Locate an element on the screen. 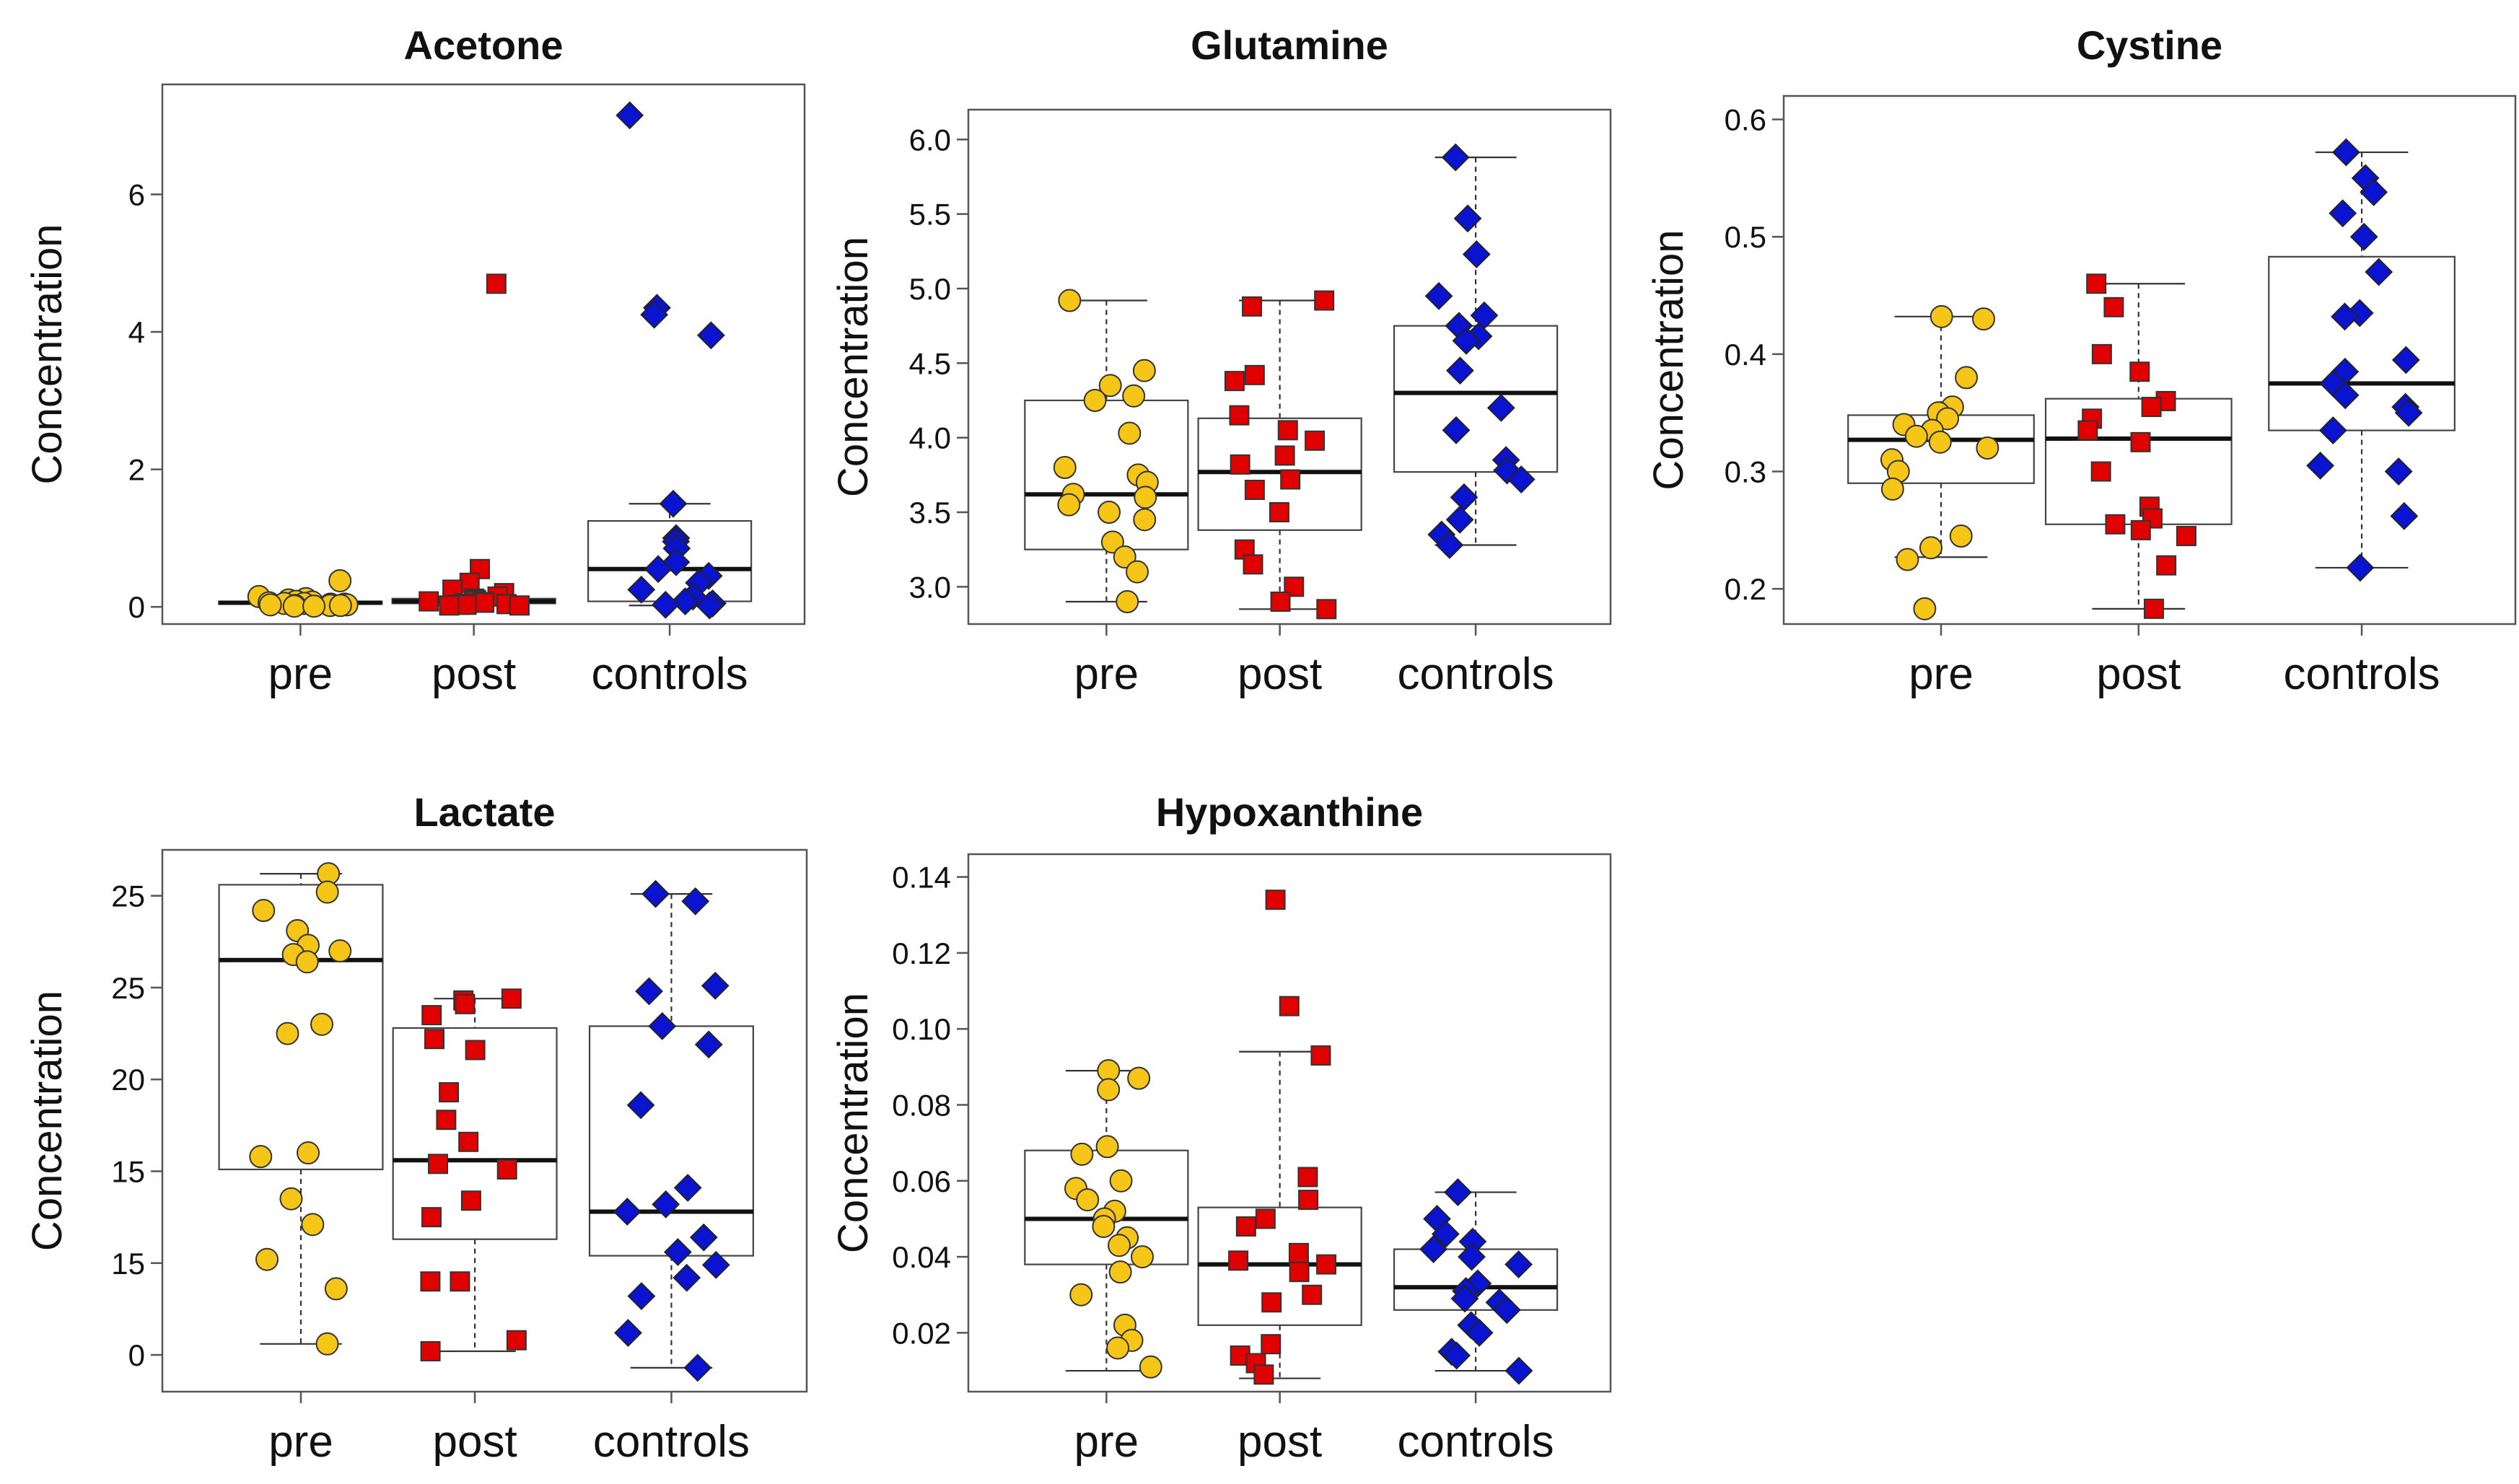 This screenshot has width=2519, height=1484. y-tick-label: 0.6 is located at coordinates (1745, 120).